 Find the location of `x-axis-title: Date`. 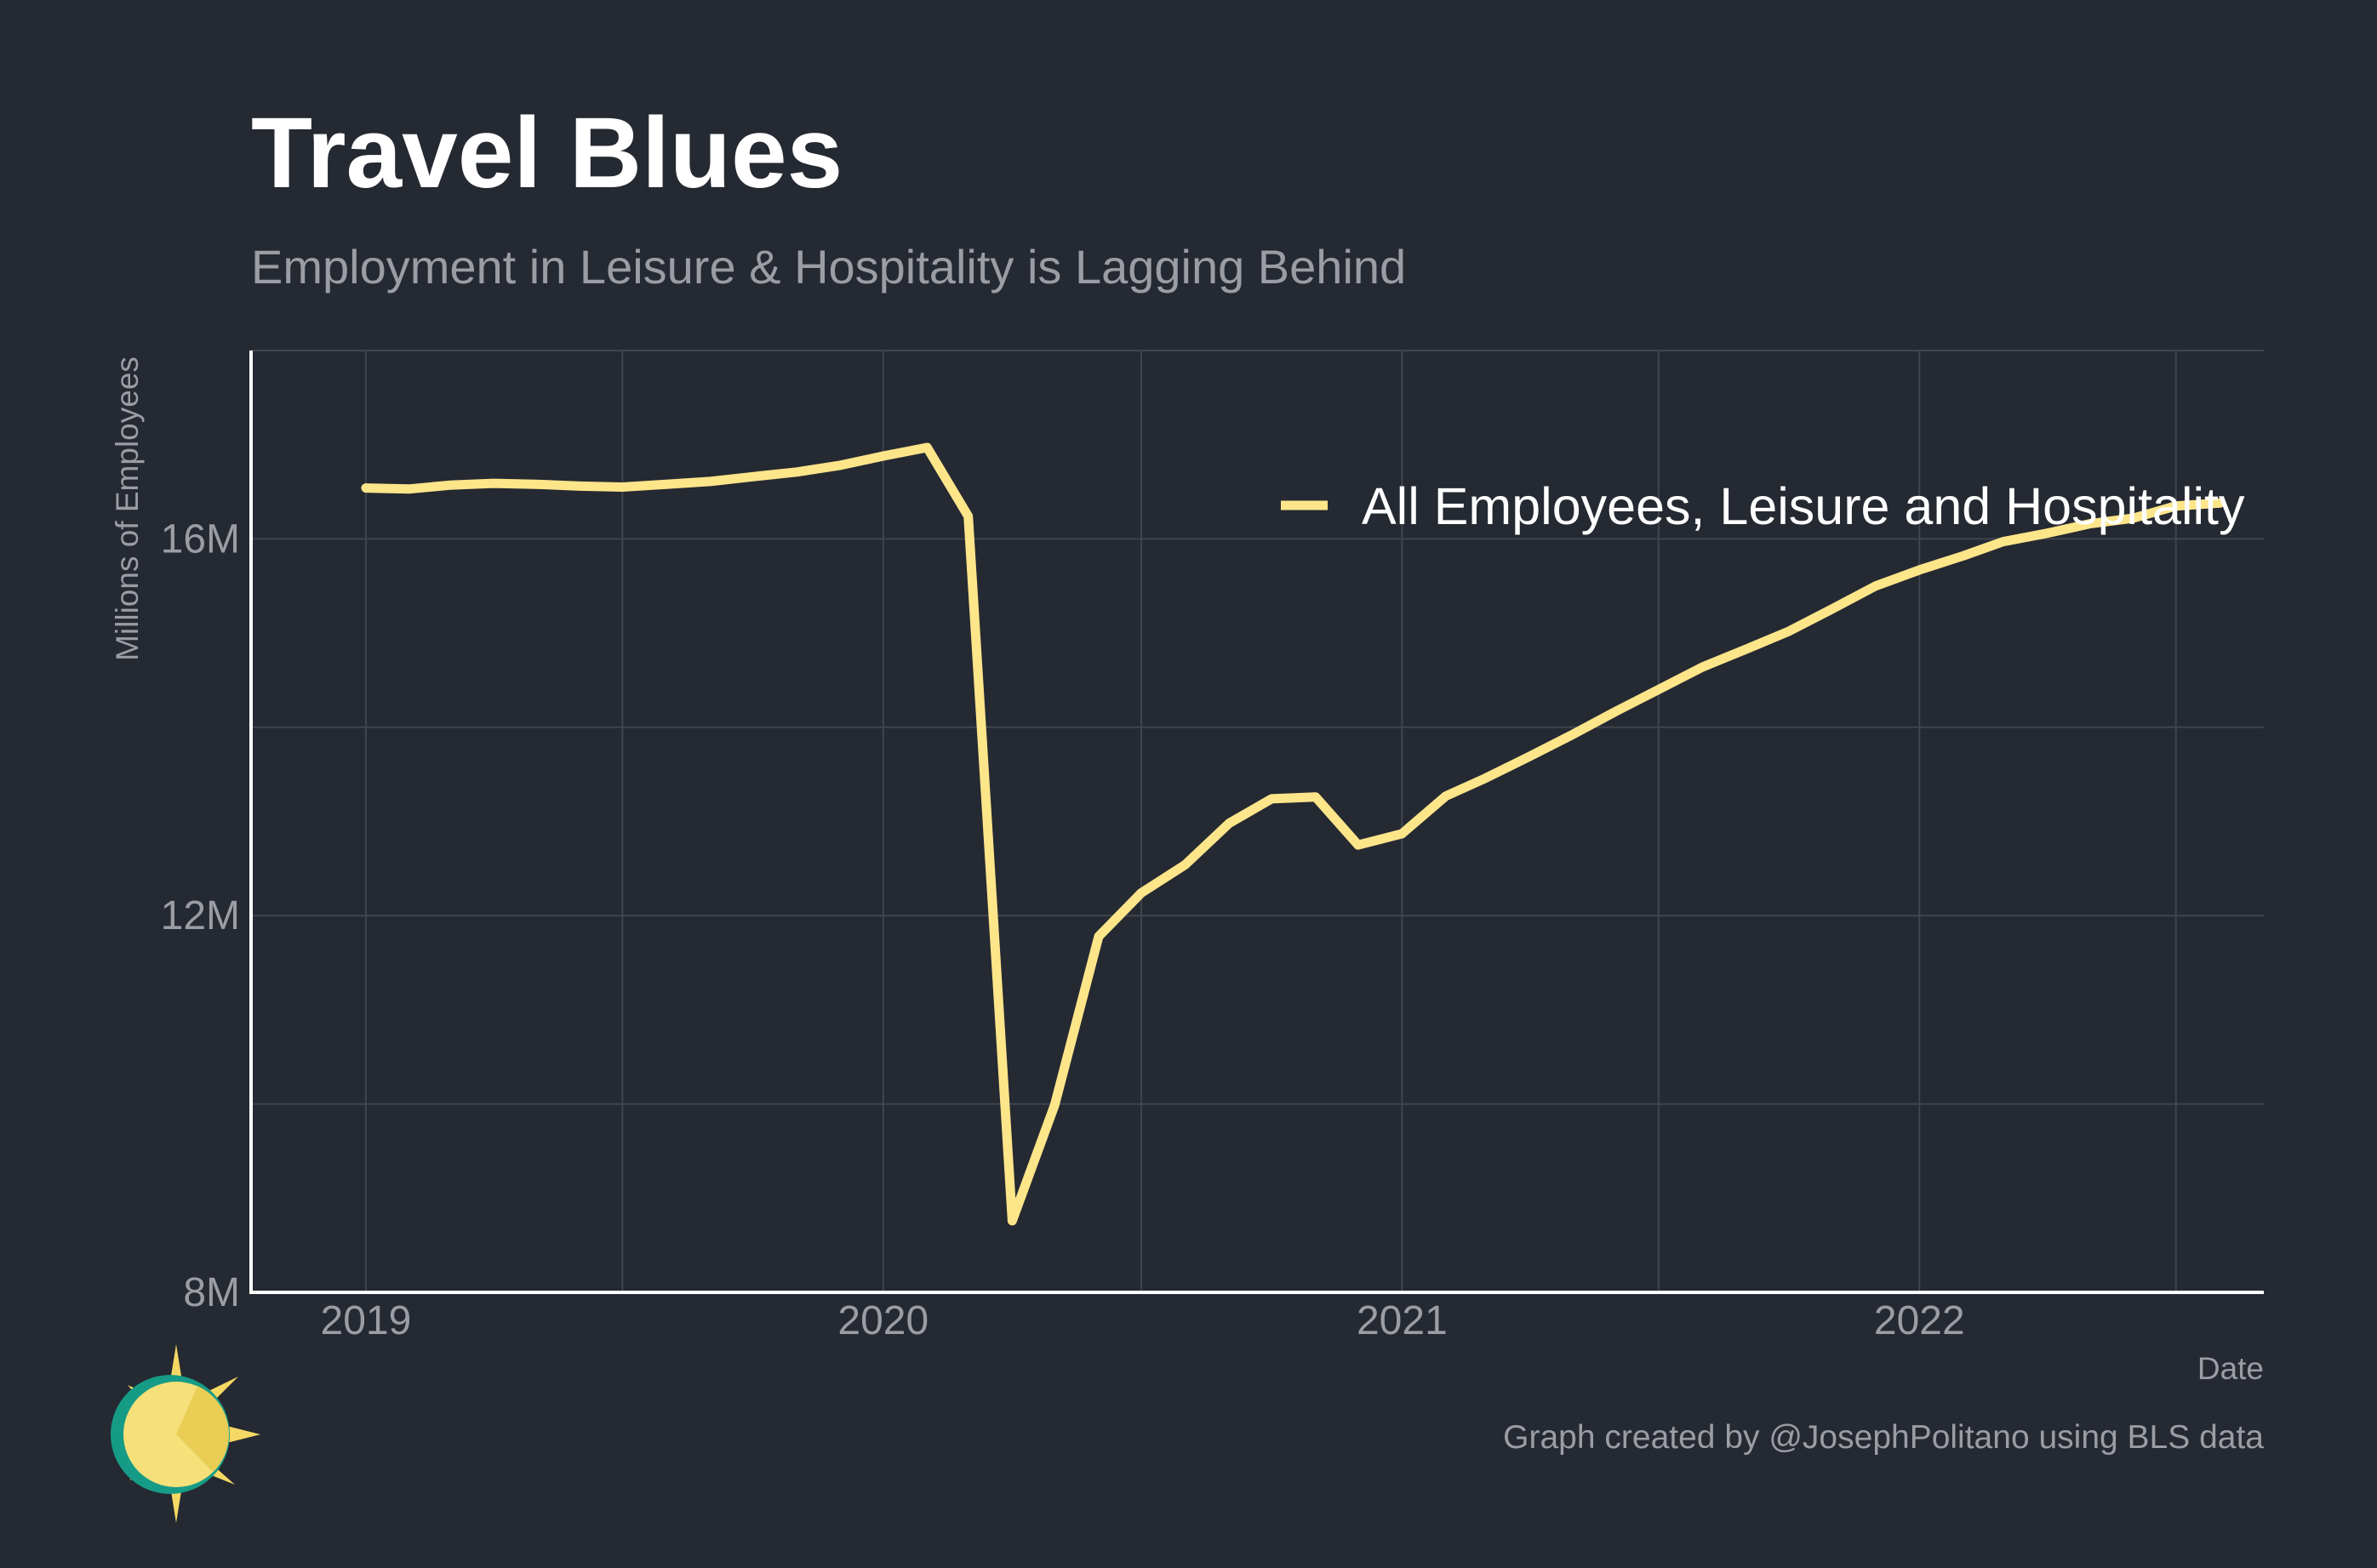

x-axis-title: Date is located at coordinates (2231, 1368).